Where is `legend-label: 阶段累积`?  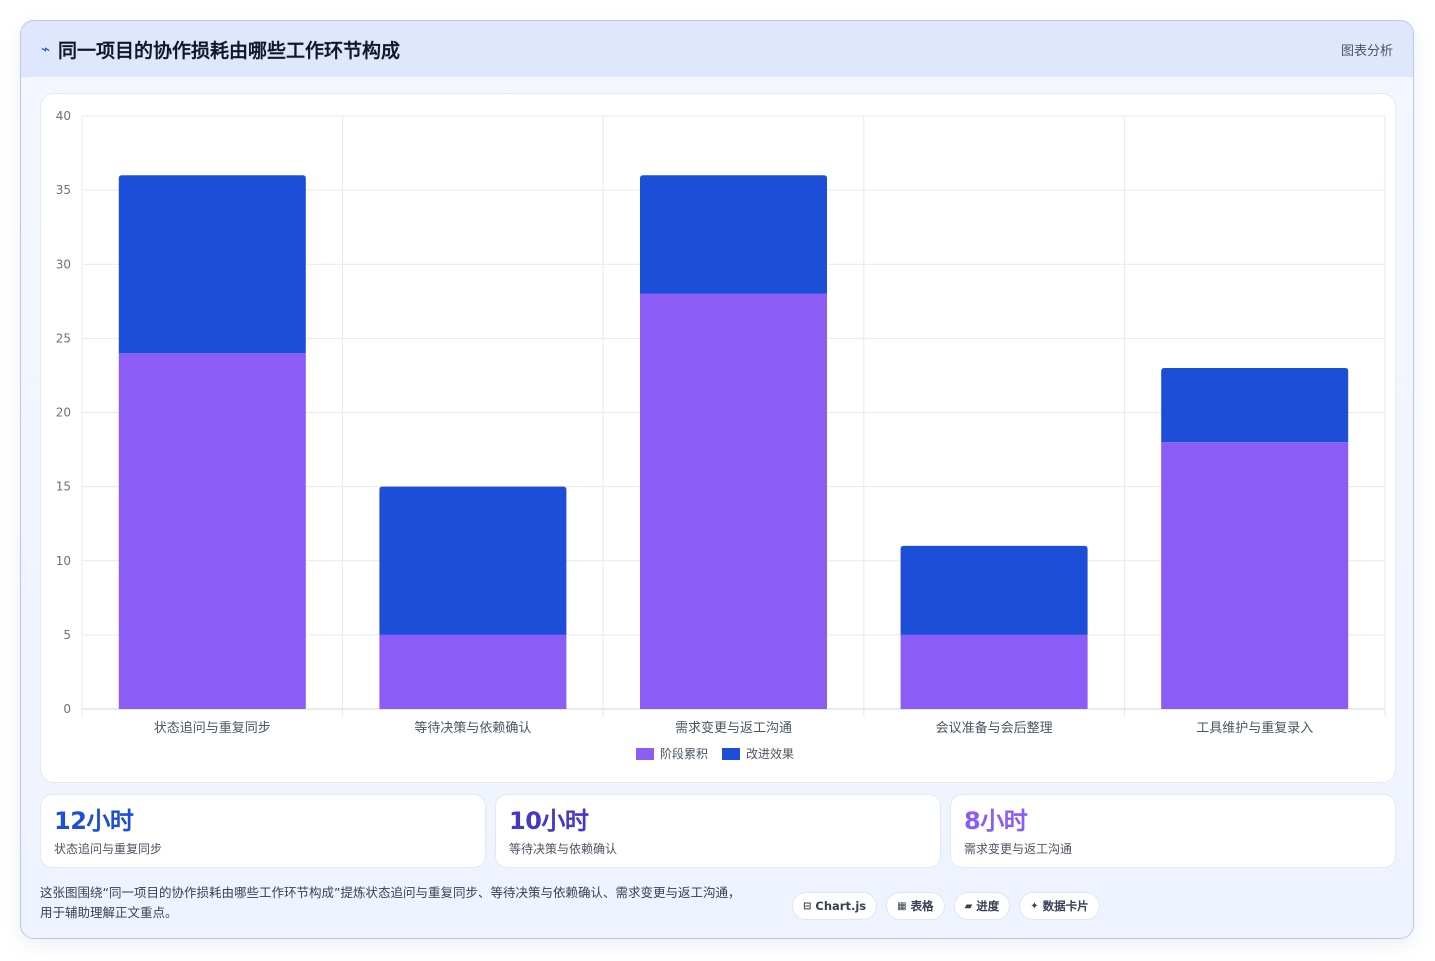 legend-label: 阶段累积 is located at coordinates (684, 753).